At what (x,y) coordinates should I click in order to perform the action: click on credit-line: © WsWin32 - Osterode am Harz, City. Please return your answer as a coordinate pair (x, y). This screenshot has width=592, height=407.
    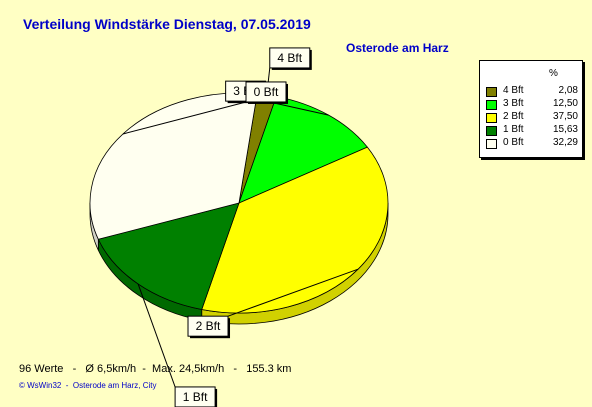
    Looking at the image, I should click on (88, 385).